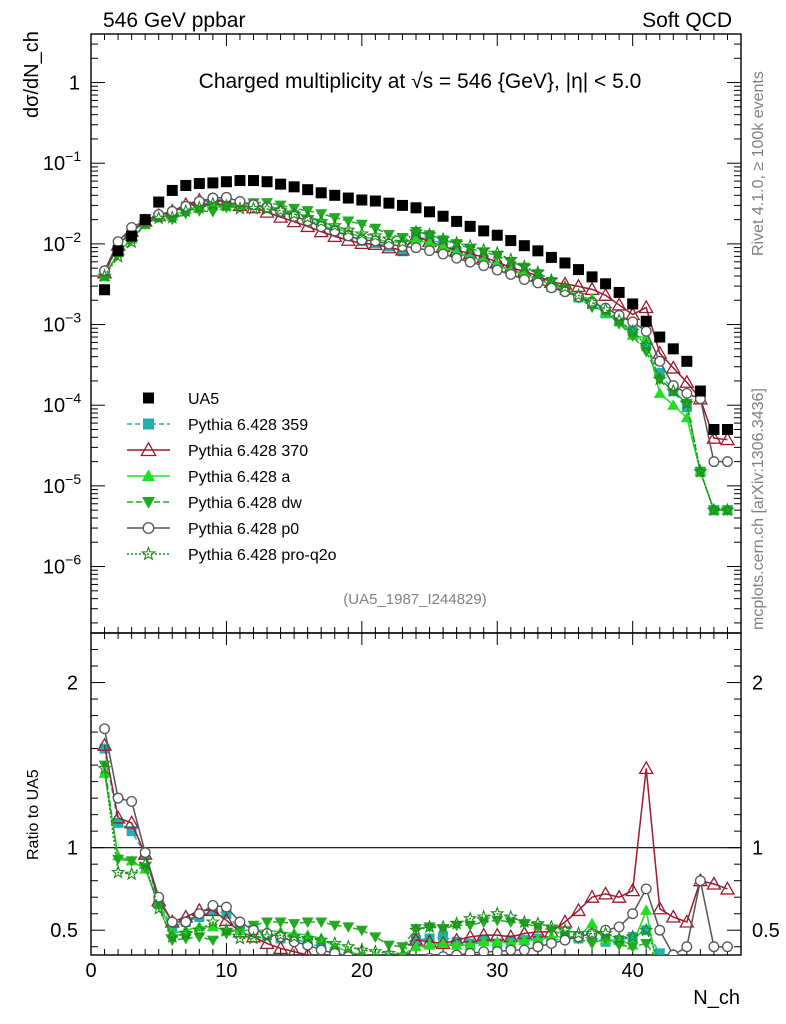 Image resolution: width=786 pixels, height=1024 pixels. What do you see at coordinates (414, 599) in the screenshot?
I see `analysis-id: (UA5_1987_I244829)` at bounding box center [414, 599].